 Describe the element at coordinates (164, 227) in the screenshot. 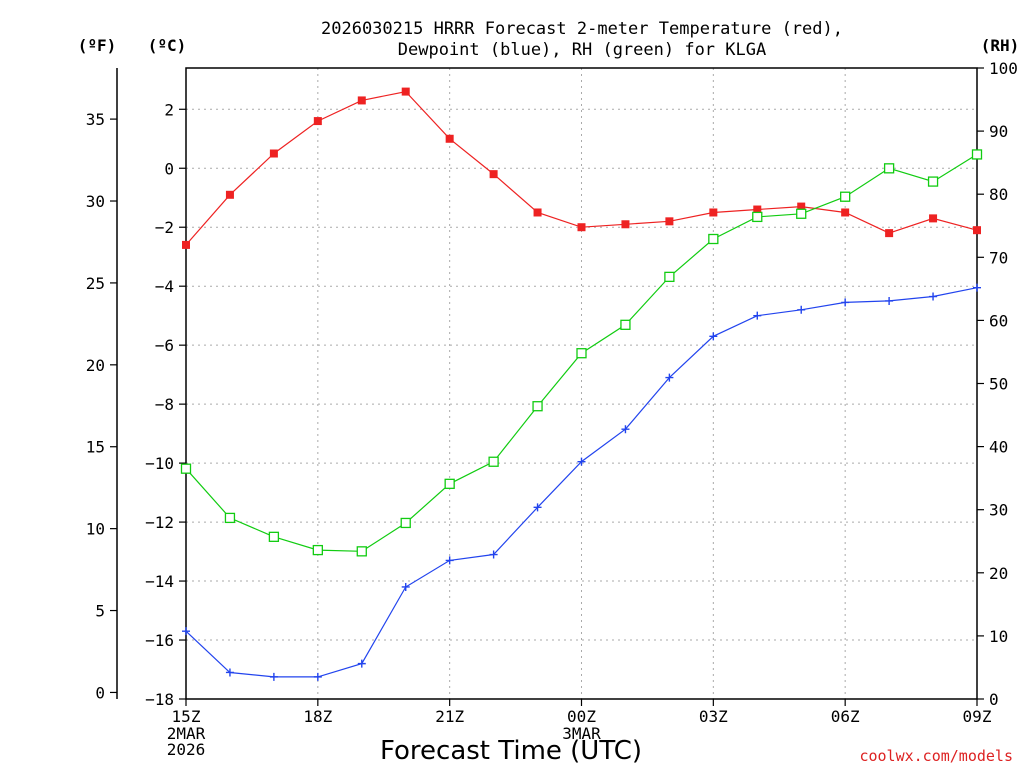

I see `celsius-tick-label: −2` at that location.